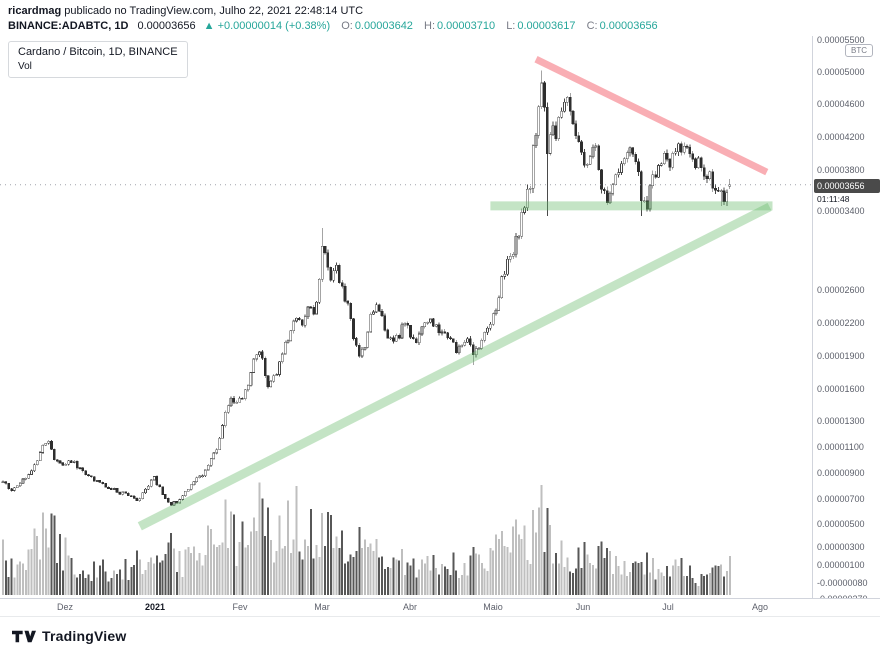  I want to click on time-axis: Dez 2021 Fev Mar Abr Maio Jun Jul Ago, so click(440, 607).